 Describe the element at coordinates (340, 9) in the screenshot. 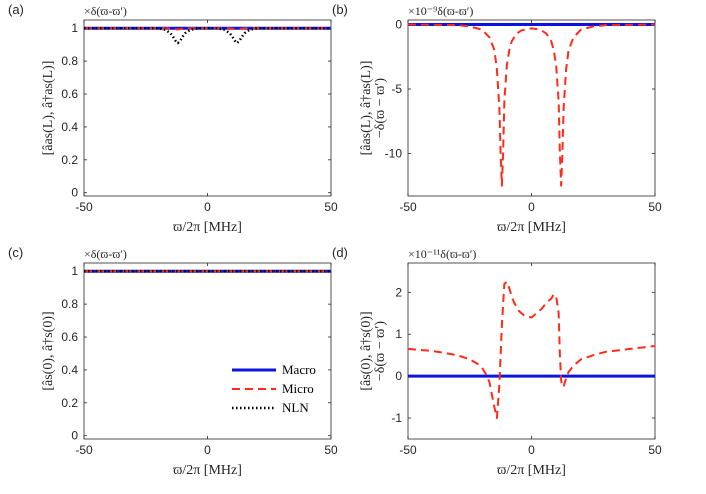

I see `panel-label: (b)` at that location.